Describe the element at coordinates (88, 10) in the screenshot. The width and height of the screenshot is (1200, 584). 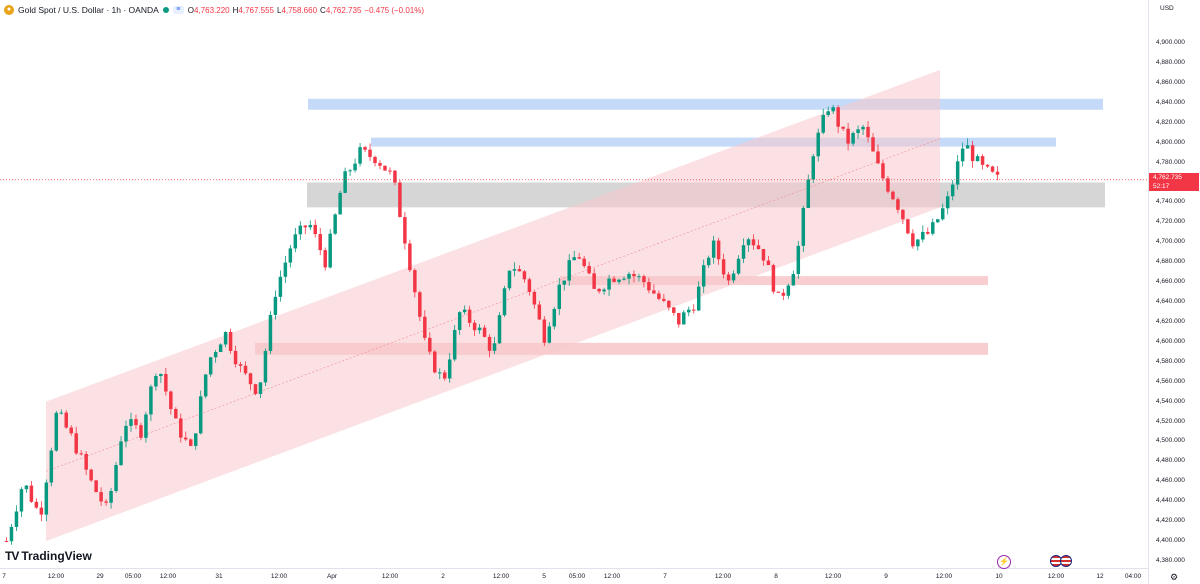
I see `symbol-title: Gold Spot / U.S. Dollar · 1h · OANDA` at that location.